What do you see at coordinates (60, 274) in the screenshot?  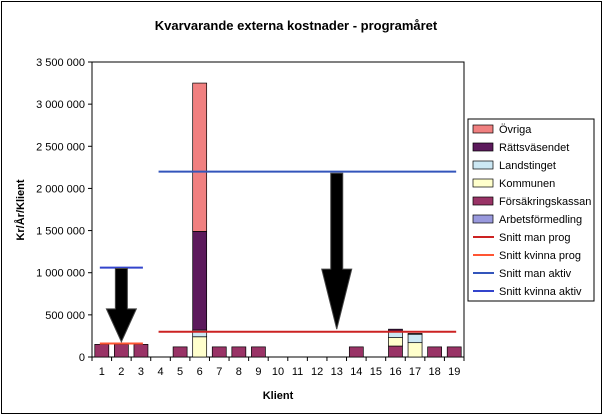 I see `y-tick-label: 1 000 000` at bounding box center [60, 274].